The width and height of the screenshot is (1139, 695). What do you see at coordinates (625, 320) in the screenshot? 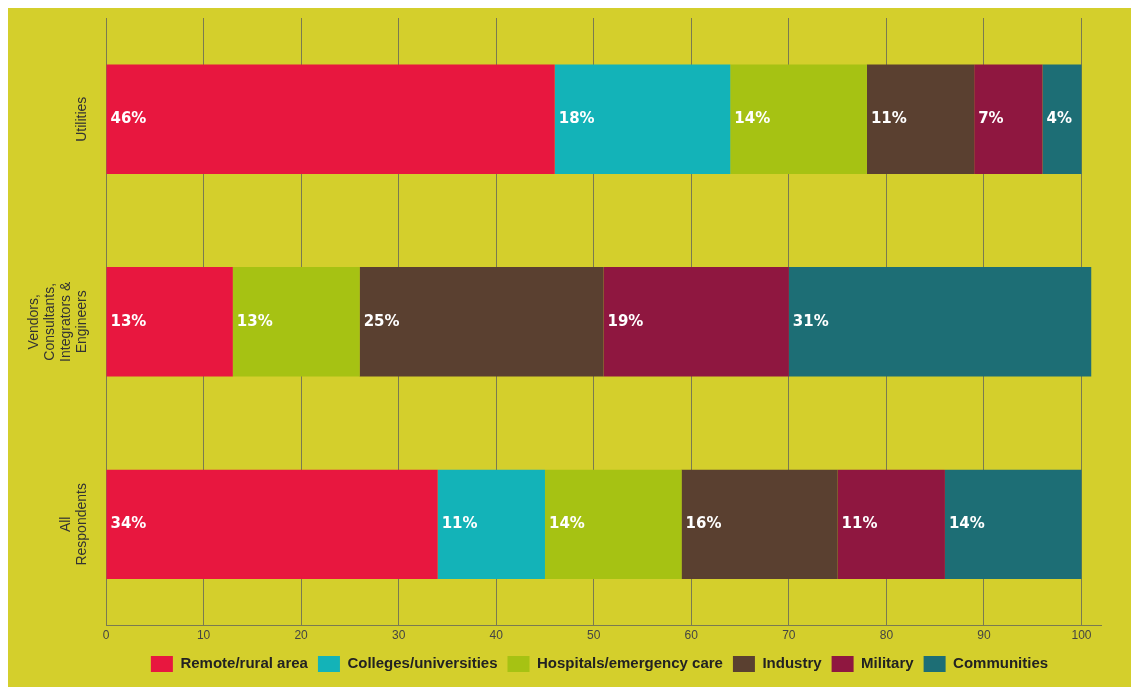
I see `data-label: 19%` at bounding box center [625, 320].